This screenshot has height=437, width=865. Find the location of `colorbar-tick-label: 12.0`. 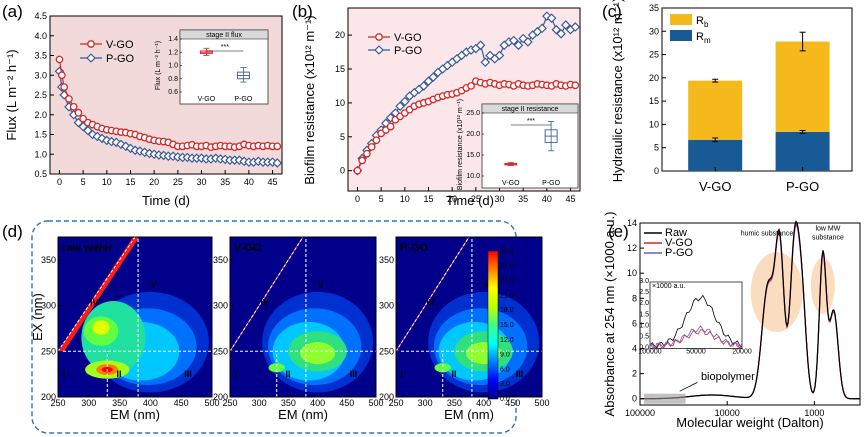

colorbar-tick-label: 12.0 is located at coordinates (507, 340).